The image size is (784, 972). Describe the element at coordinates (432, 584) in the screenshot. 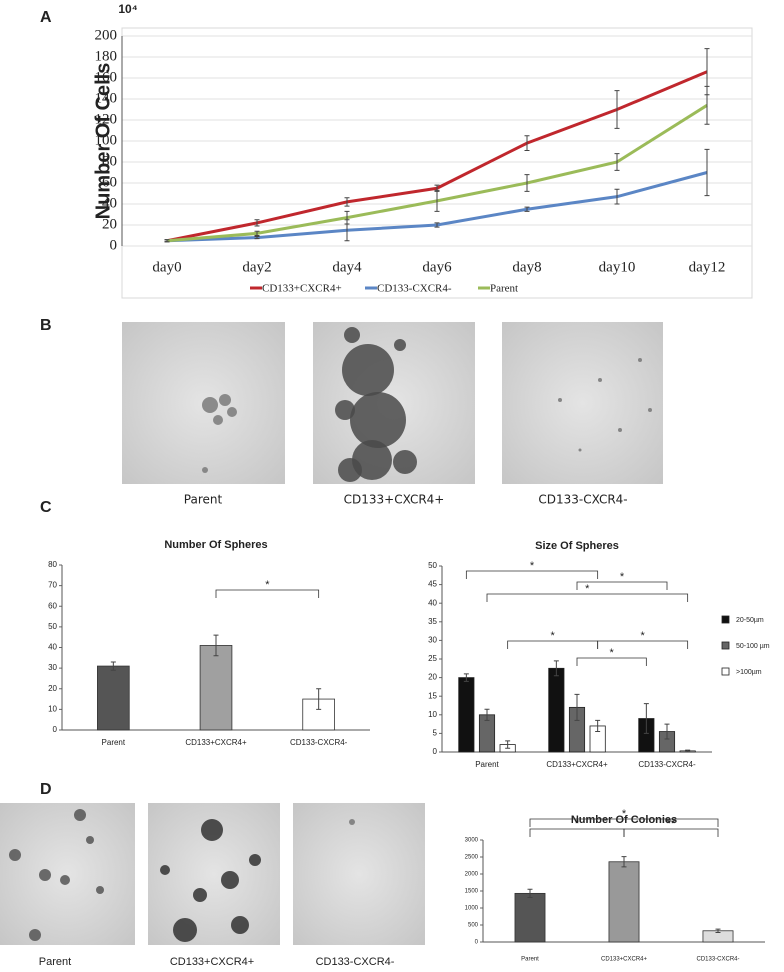

I see `y-tick-label: 45` at that location.